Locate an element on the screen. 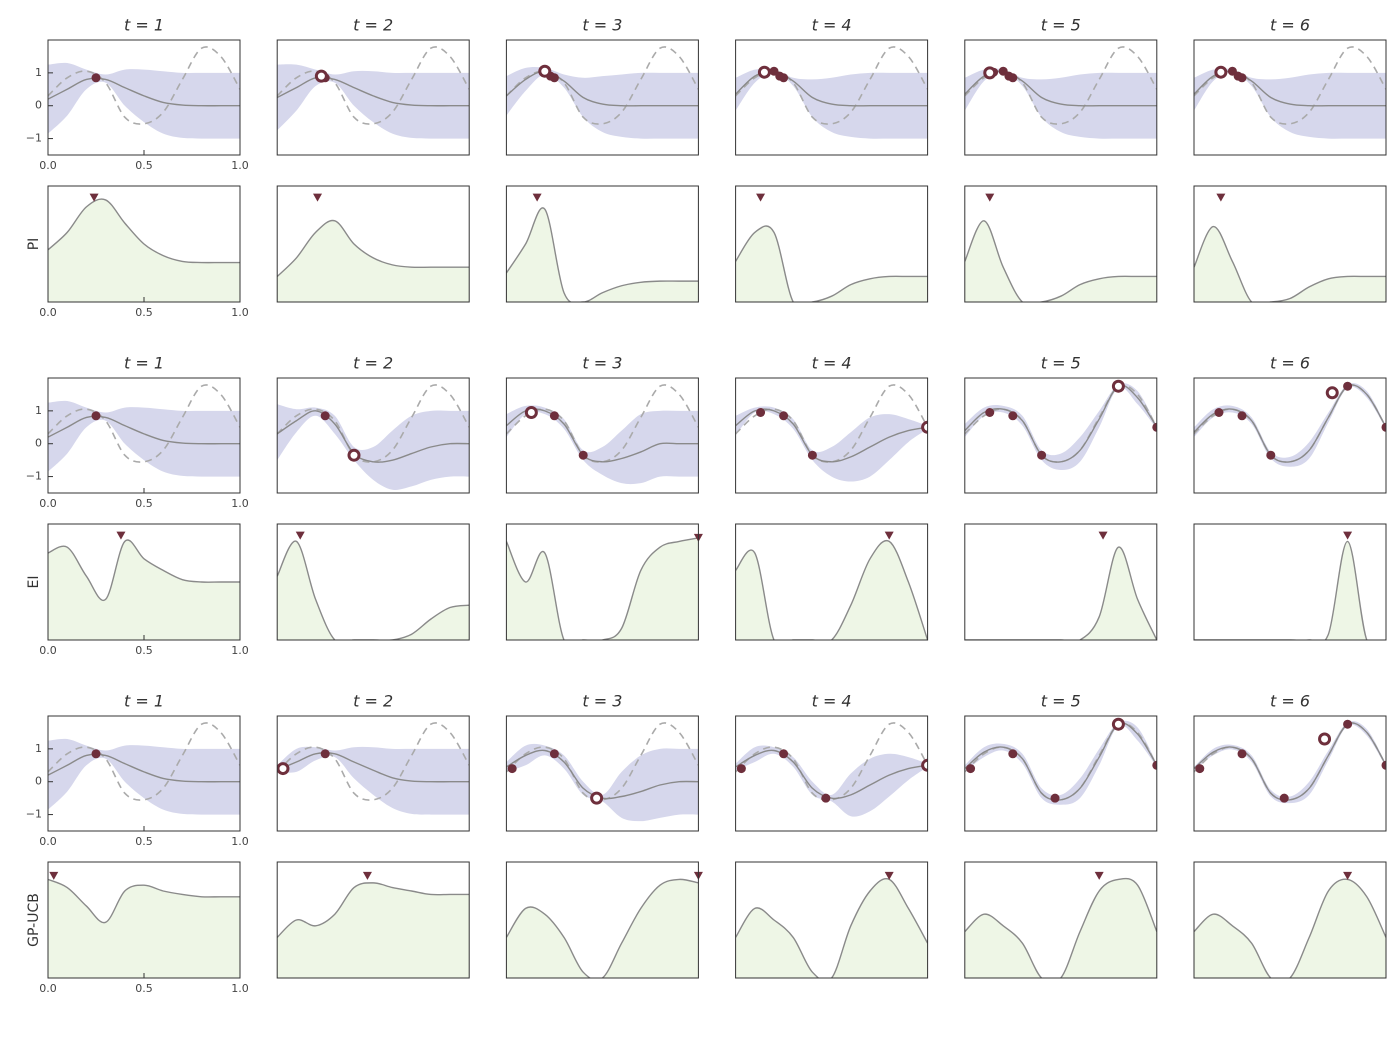  row-label: PI is located at coordinates (34, 244).